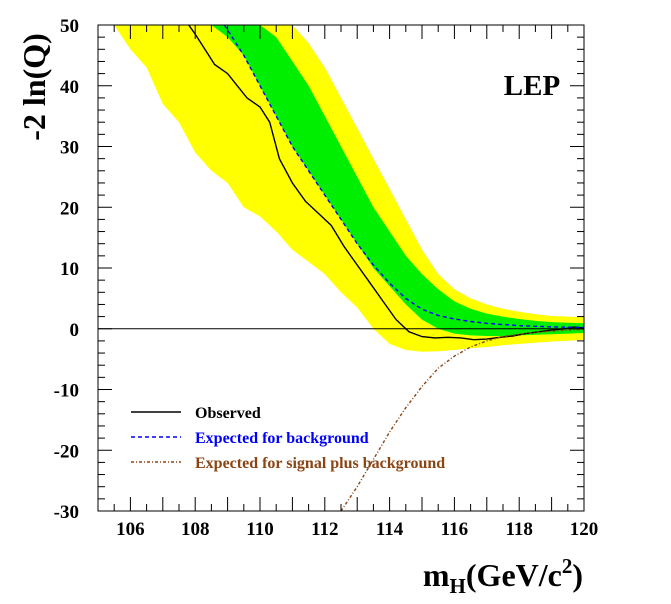 The image size is (671, 604). I want to click on y-tick-label: 40, so click(69, 87).